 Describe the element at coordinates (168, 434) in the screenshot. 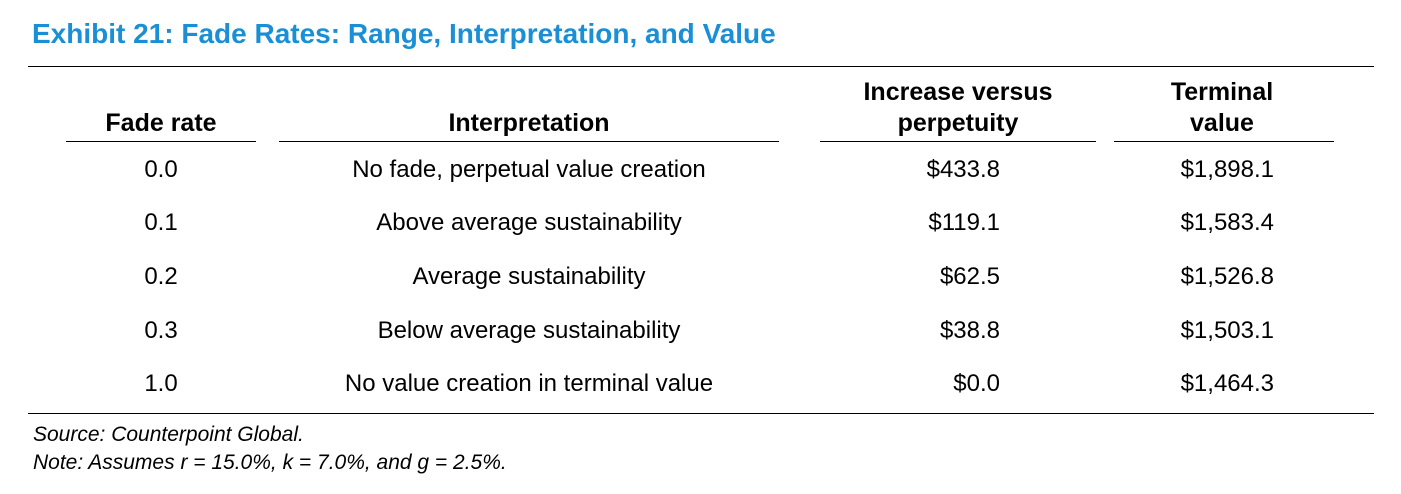

I see `source-note: Source: Counterpoint Global.` at that location.